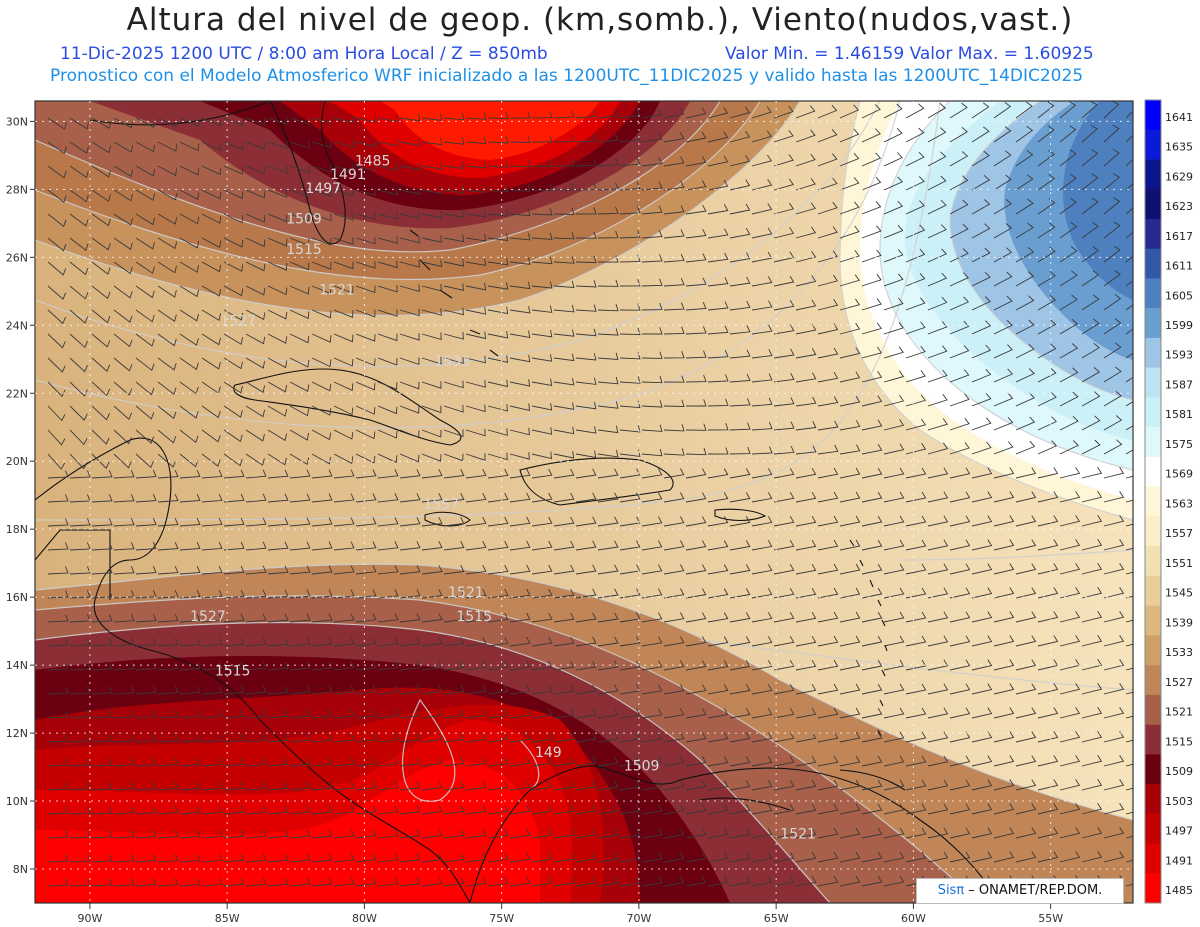  Describe the element at coordinates (17, 325) in the screenshot. I see `lat-label: 24N` at that location.